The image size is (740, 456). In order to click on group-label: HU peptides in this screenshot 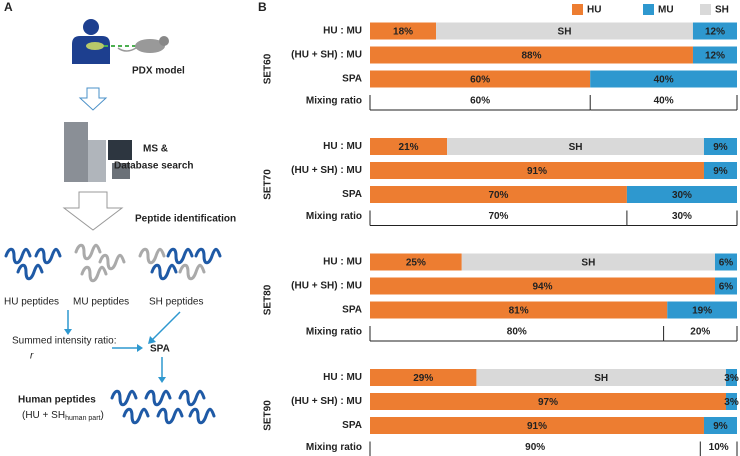, I will do `click(31, 302)`.